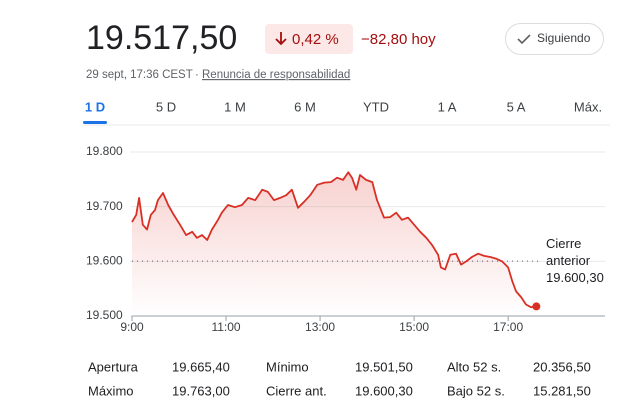 The height and width of the screenshot is (419, 617). What do you see at coordinates (235, 106) in the screenshot?
I see `range-tab: 1 M` at bounding box center [235, 106].